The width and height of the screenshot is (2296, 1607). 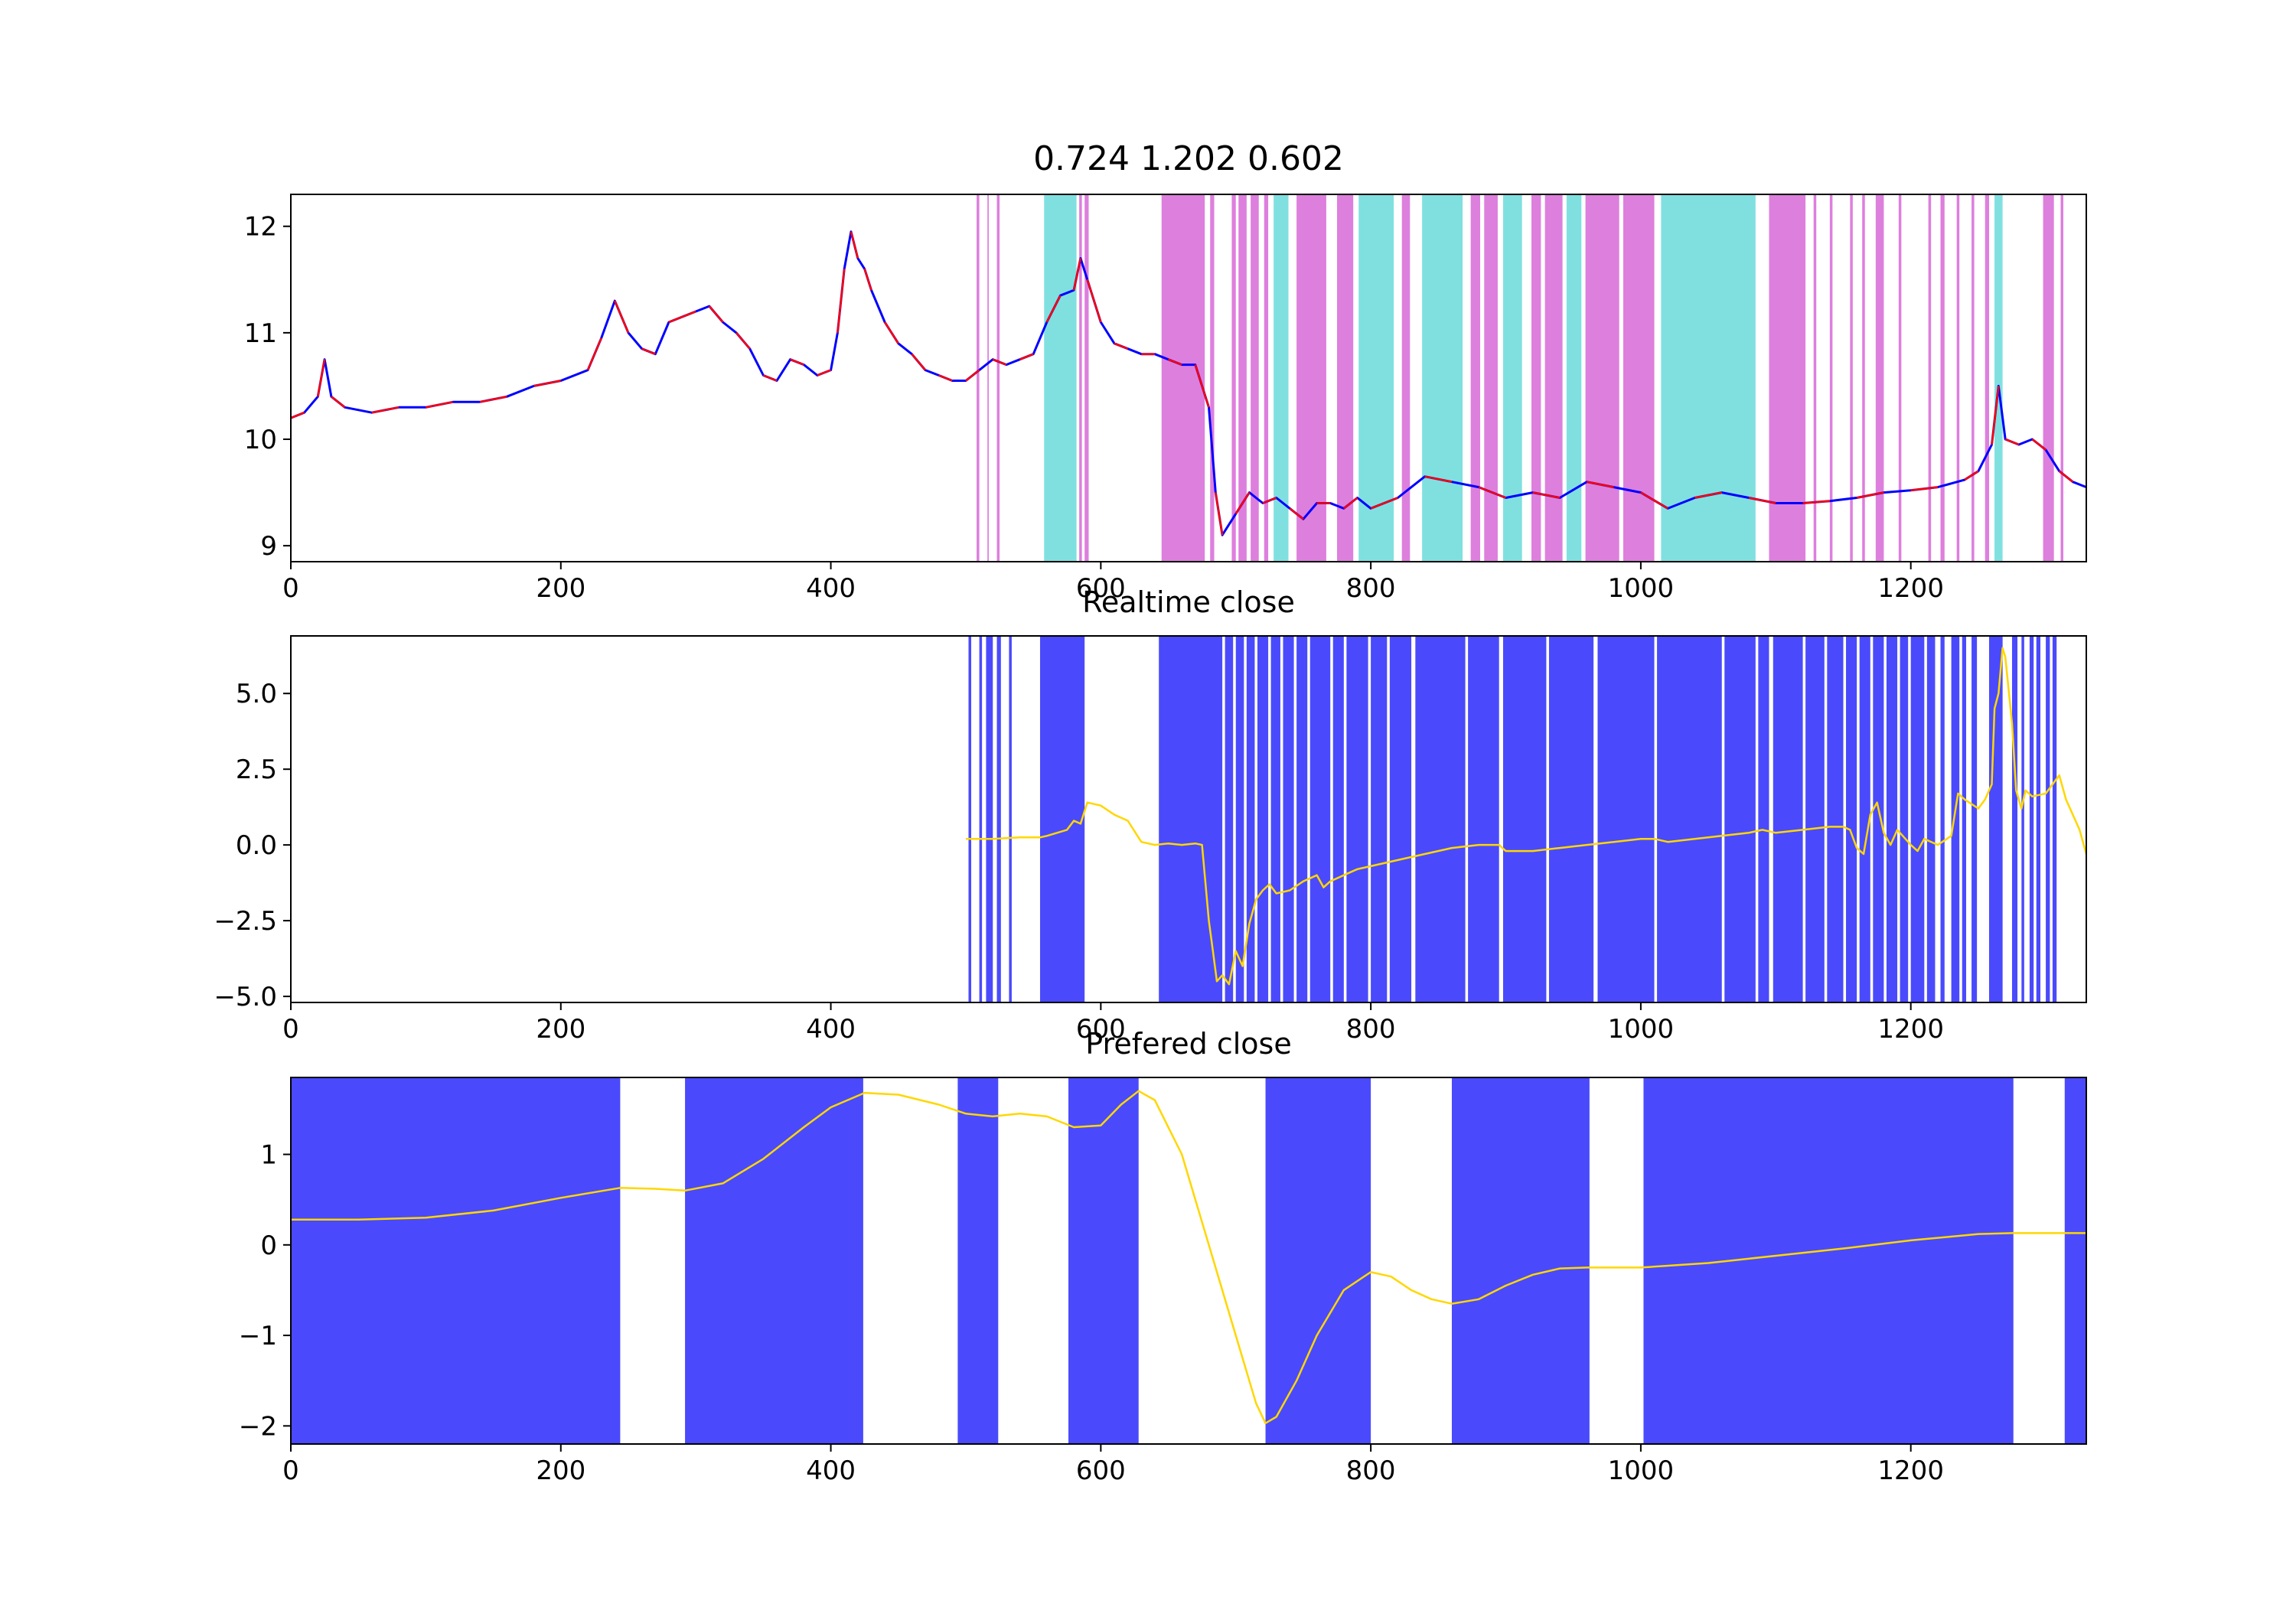 I want to click on price-chart-x-tick-label: 0, so click(x=290, y=588).